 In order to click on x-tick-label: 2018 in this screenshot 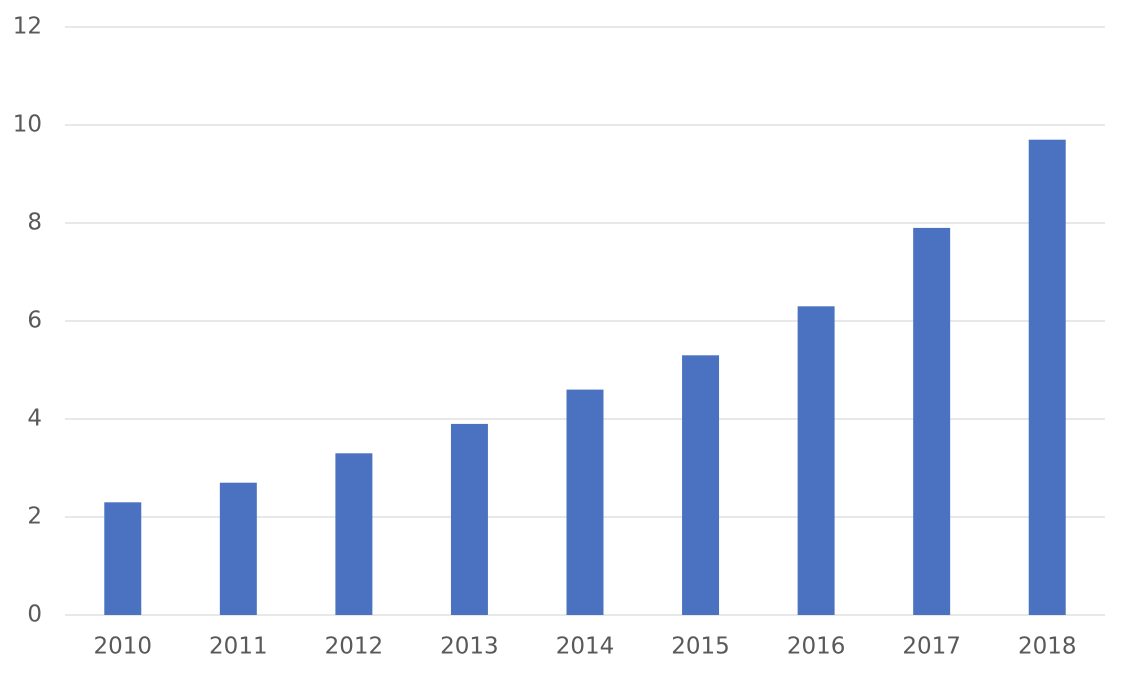, I will do `click(1047, 647)`.